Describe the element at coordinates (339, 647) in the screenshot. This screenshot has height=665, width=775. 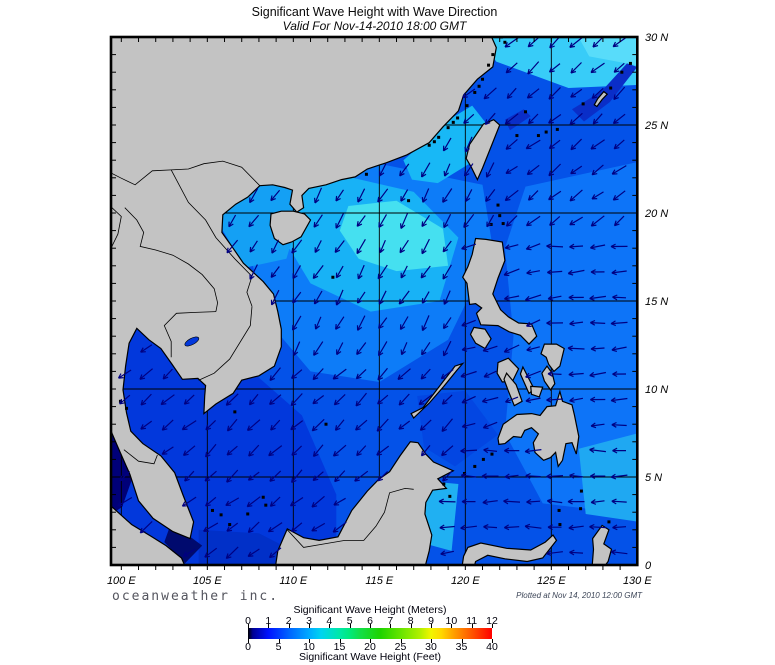
I see `legend-feet-value: 15` at that location.